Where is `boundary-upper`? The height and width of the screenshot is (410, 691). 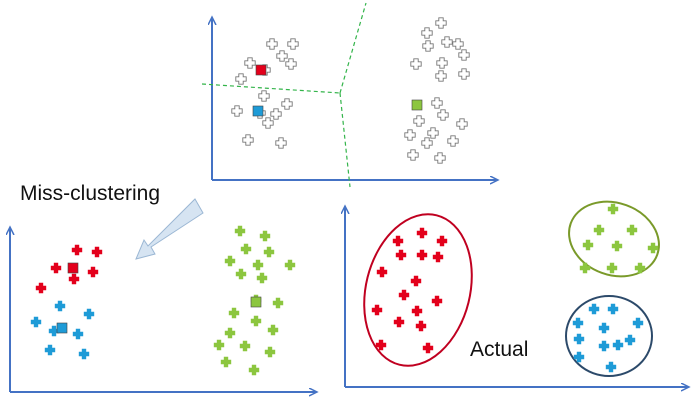
boundary-upper is located at coordinates (353, 48).